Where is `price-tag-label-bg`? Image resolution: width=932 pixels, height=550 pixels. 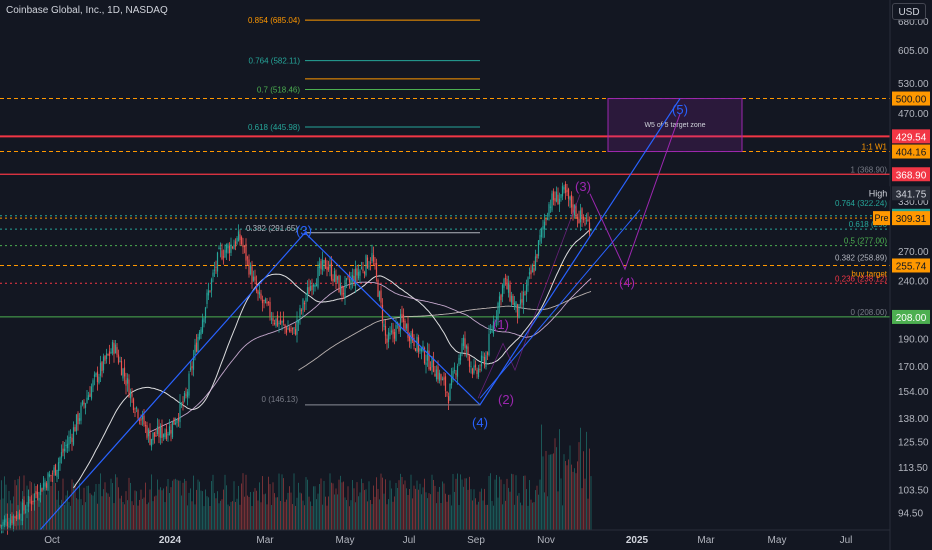
price-tag-label-bg is located at coordinates (878, 193).